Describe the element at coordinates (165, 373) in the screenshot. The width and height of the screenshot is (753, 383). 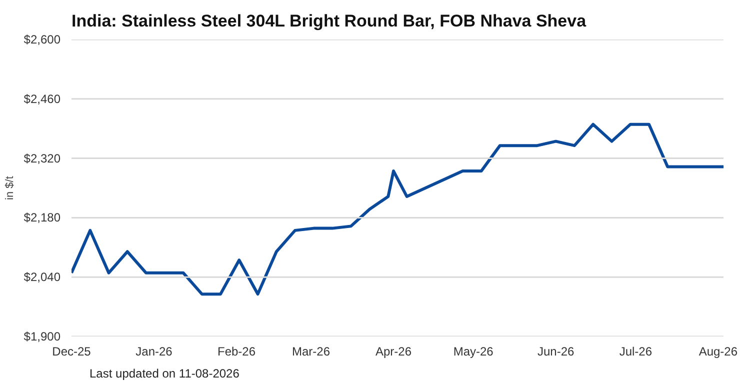
I see `text: Last updated on 11-08-2026` at that location.